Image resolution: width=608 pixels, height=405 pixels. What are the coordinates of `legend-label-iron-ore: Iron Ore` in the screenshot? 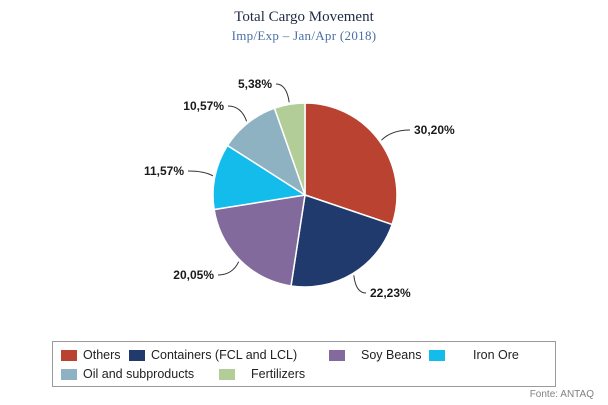 It's located at (496, 355).